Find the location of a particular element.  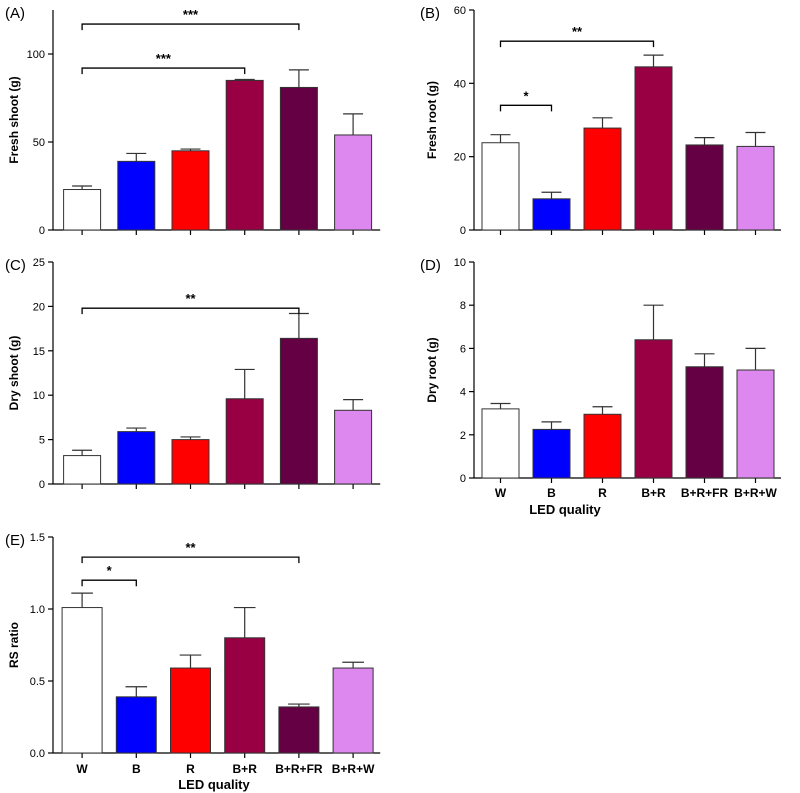

y-tick-label: 8 is located at coordinates (463, 306).